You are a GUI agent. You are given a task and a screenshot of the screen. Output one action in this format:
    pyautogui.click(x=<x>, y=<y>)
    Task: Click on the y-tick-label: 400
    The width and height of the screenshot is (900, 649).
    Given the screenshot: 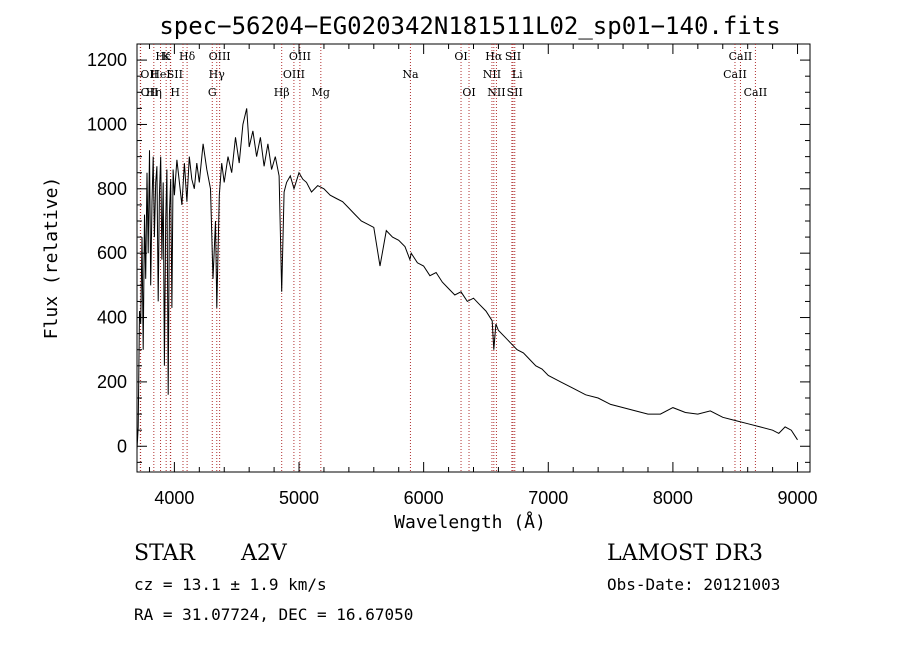 What is the action you would take?
    pyautogui.click(x=112, y=318)
    